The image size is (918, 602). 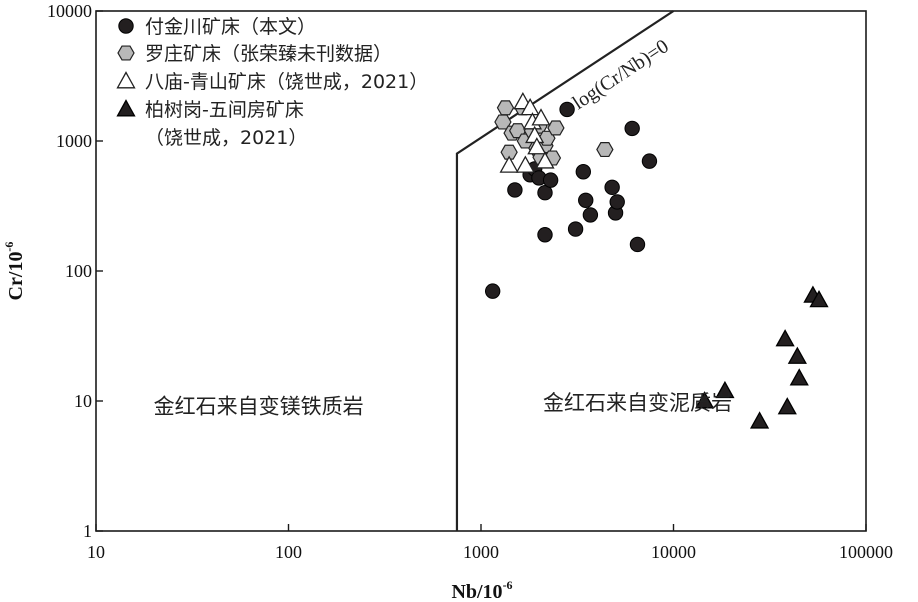 I want to click on legend-label: 付金川矿床（本文）, so click(x=230, y=27).